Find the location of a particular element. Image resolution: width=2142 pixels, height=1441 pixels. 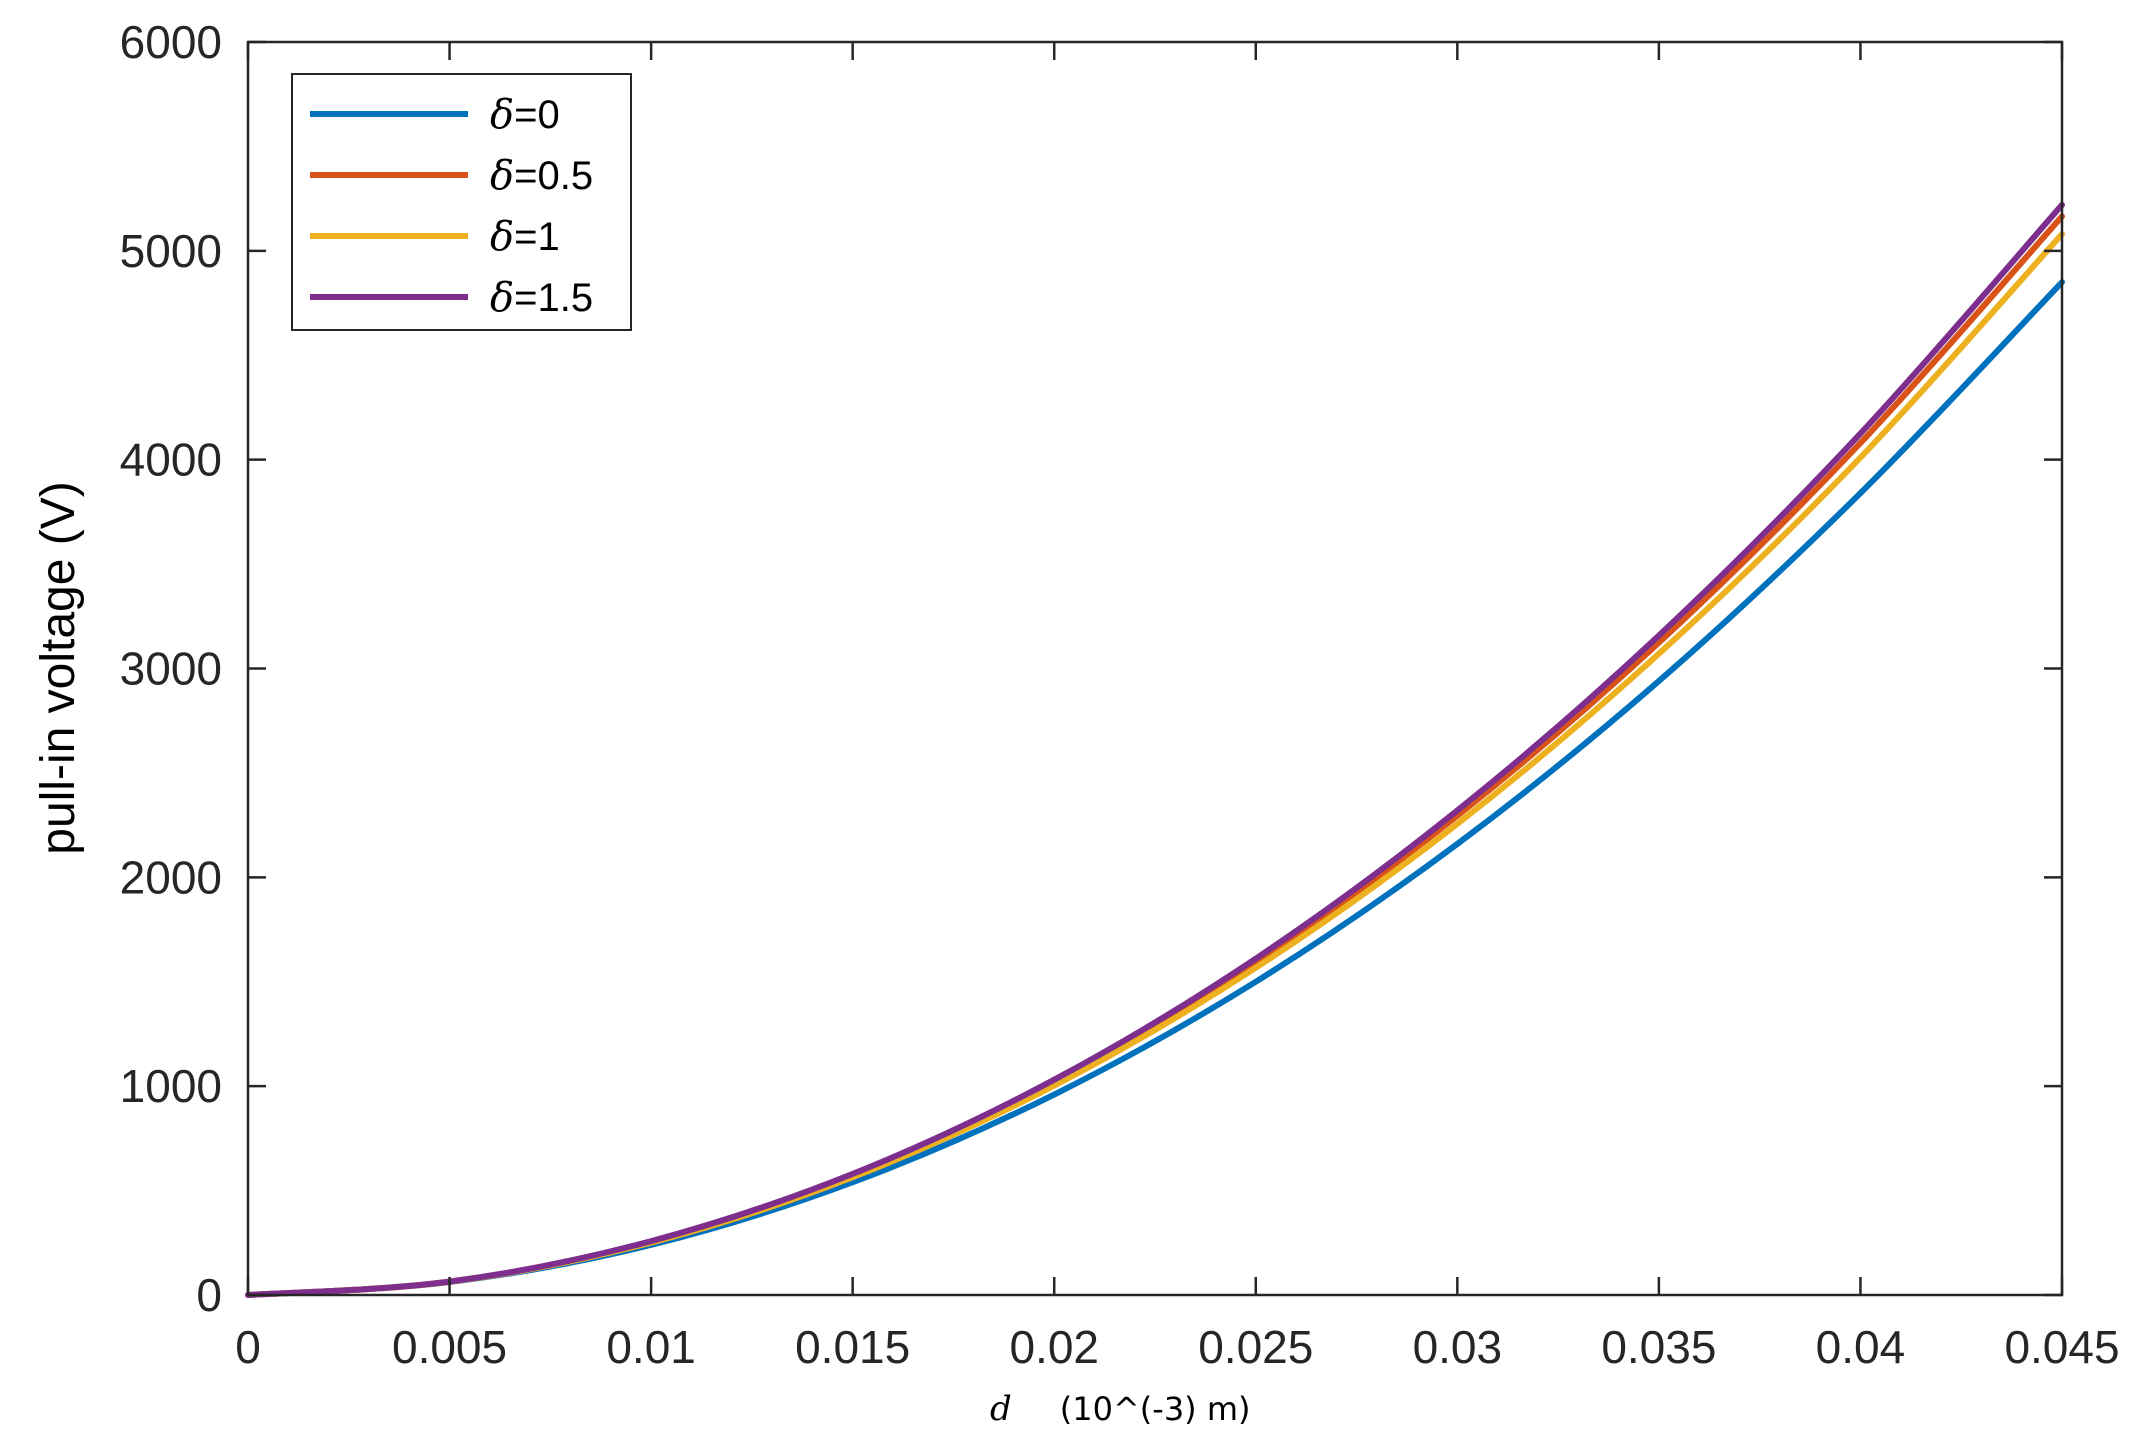

x-axis-symbol: d is located at coordinates (1001, 1409).